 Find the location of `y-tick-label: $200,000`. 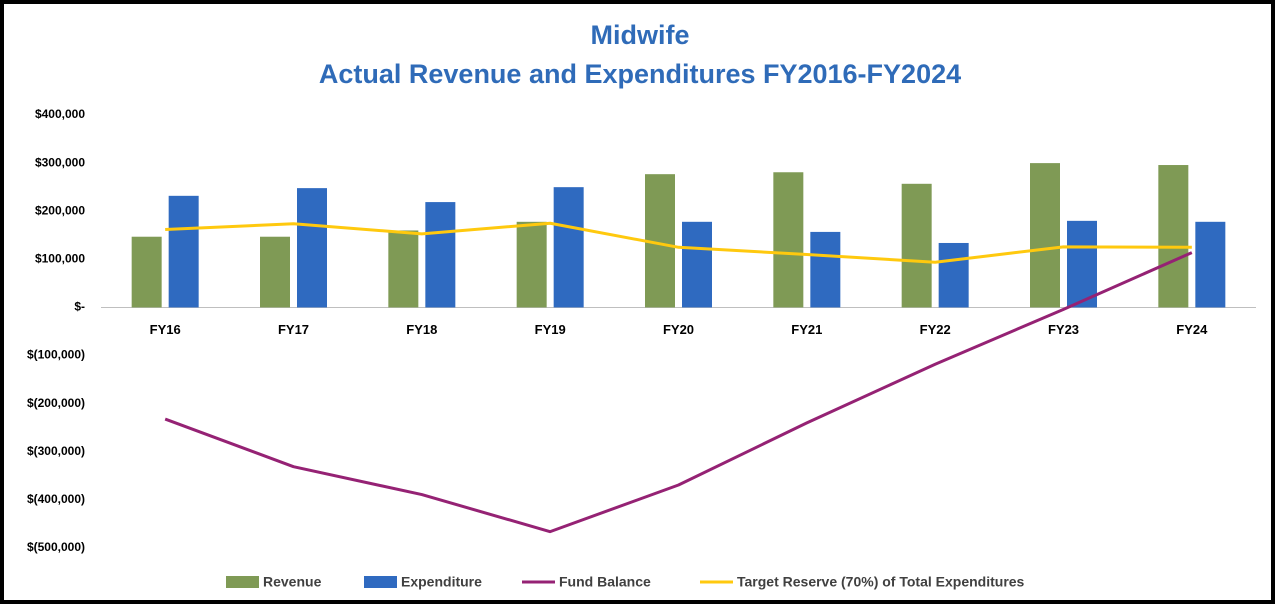

y-tick-label: $200,000 is located at coordinates (60, 210).